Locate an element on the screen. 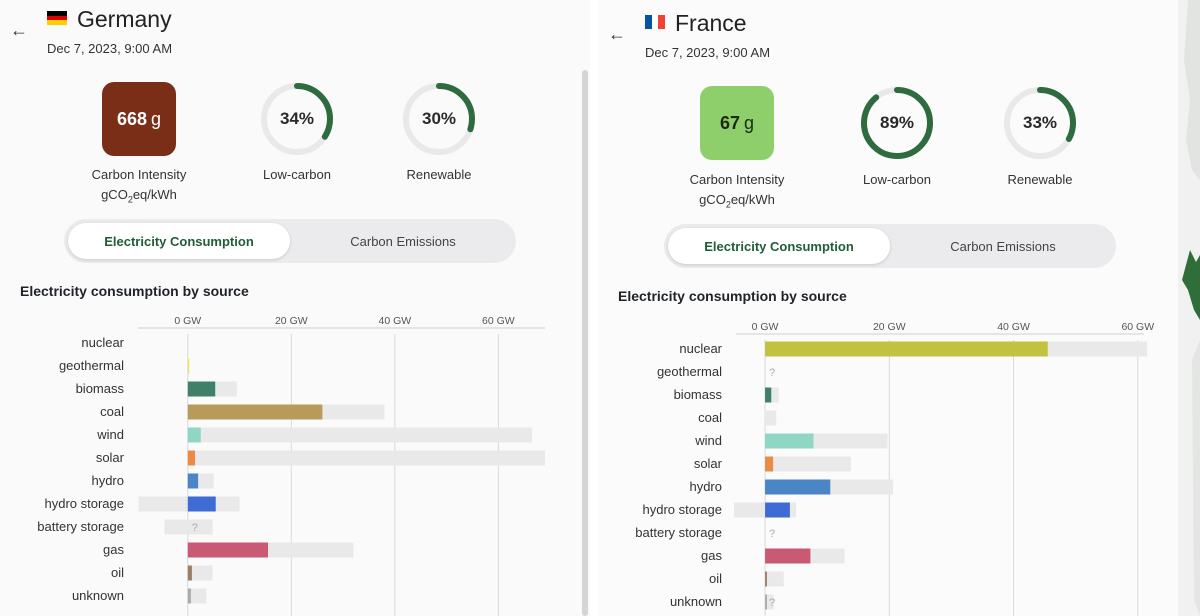  unit-pre: gCO is located at coordinates (712, 199).